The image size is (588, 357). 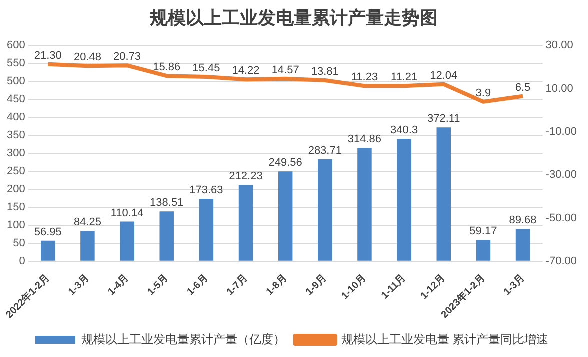 What do you see at coordinates (523, 88) in the screenshot?
I see `data-label: 6.5` at bounding box center [523, 88].